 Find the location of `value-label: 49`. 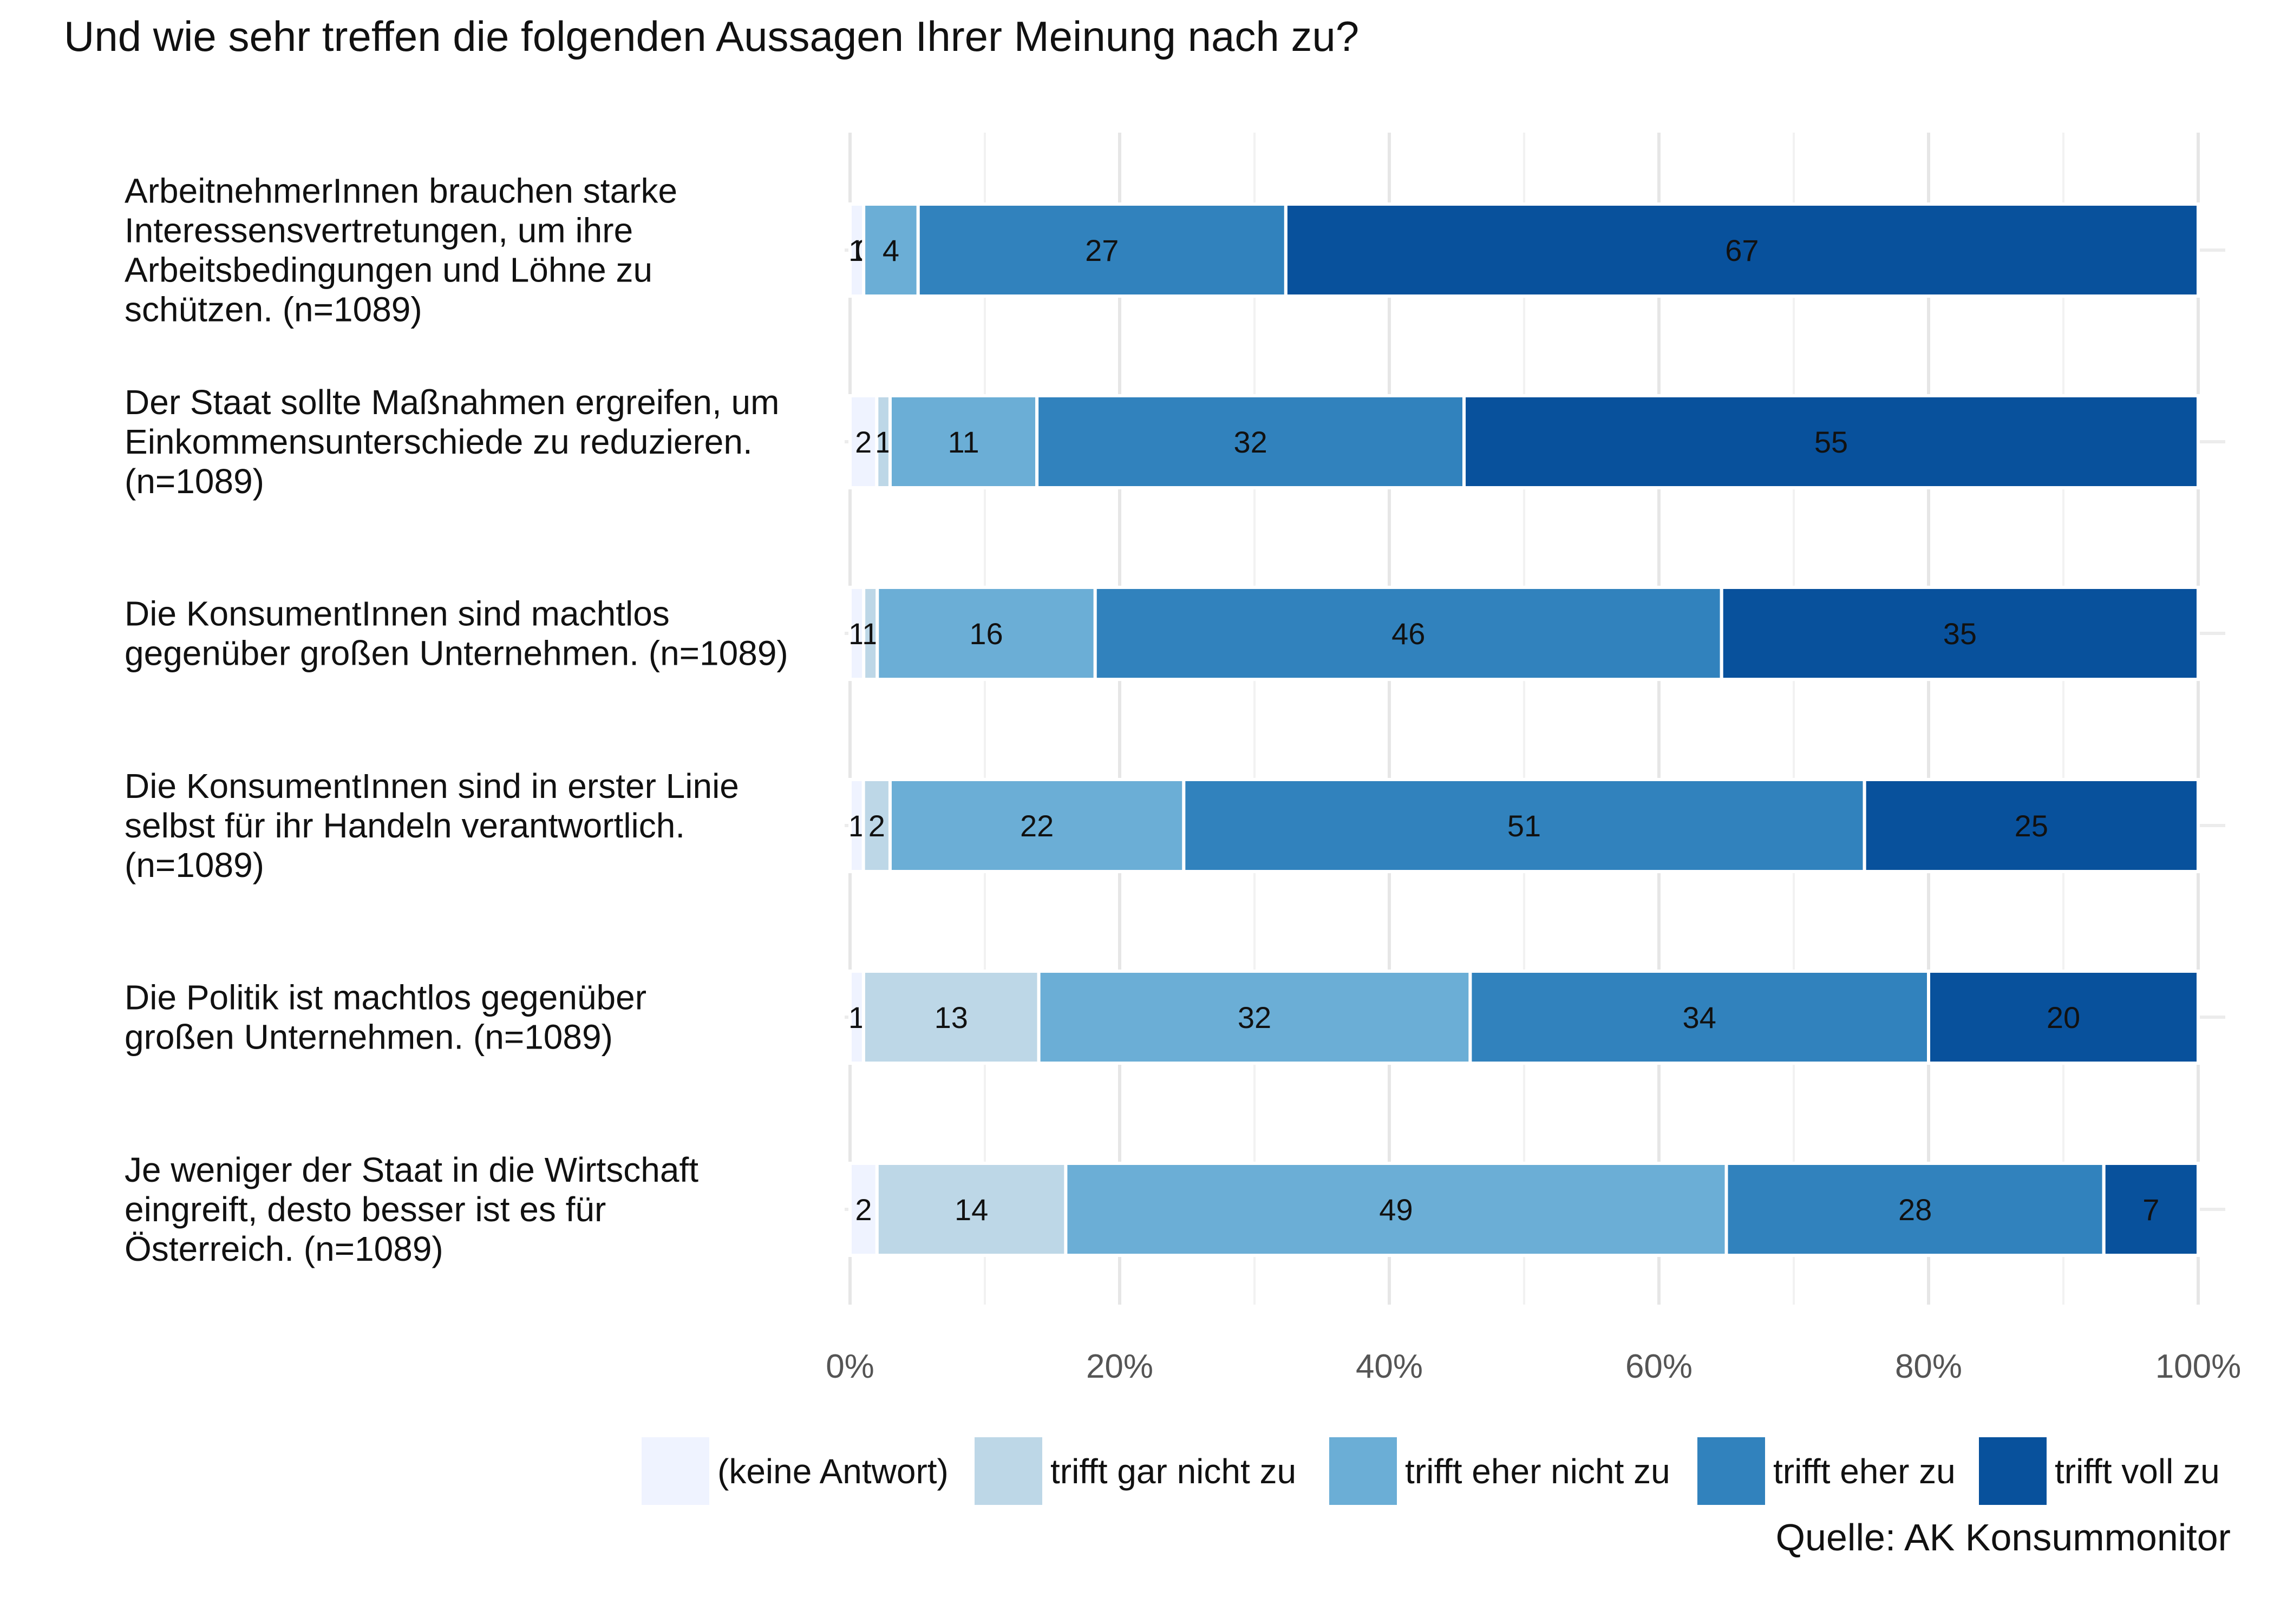

value-label: 49 is located at coordinates (1396, 1210).